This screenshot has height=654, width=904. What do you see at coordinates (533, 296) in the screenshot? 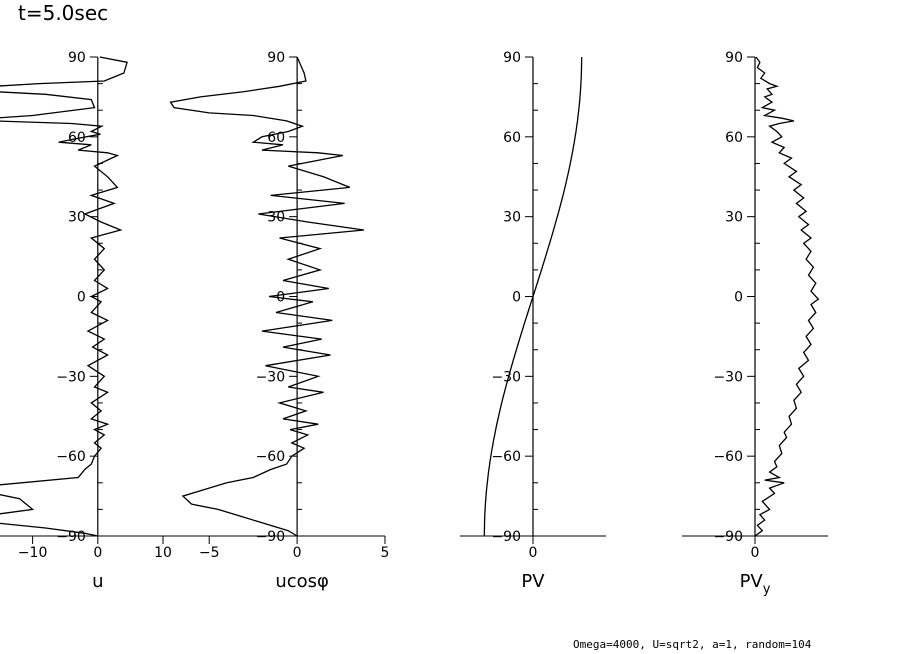
I see `series-line-pv` at bounding box center [533, 296].